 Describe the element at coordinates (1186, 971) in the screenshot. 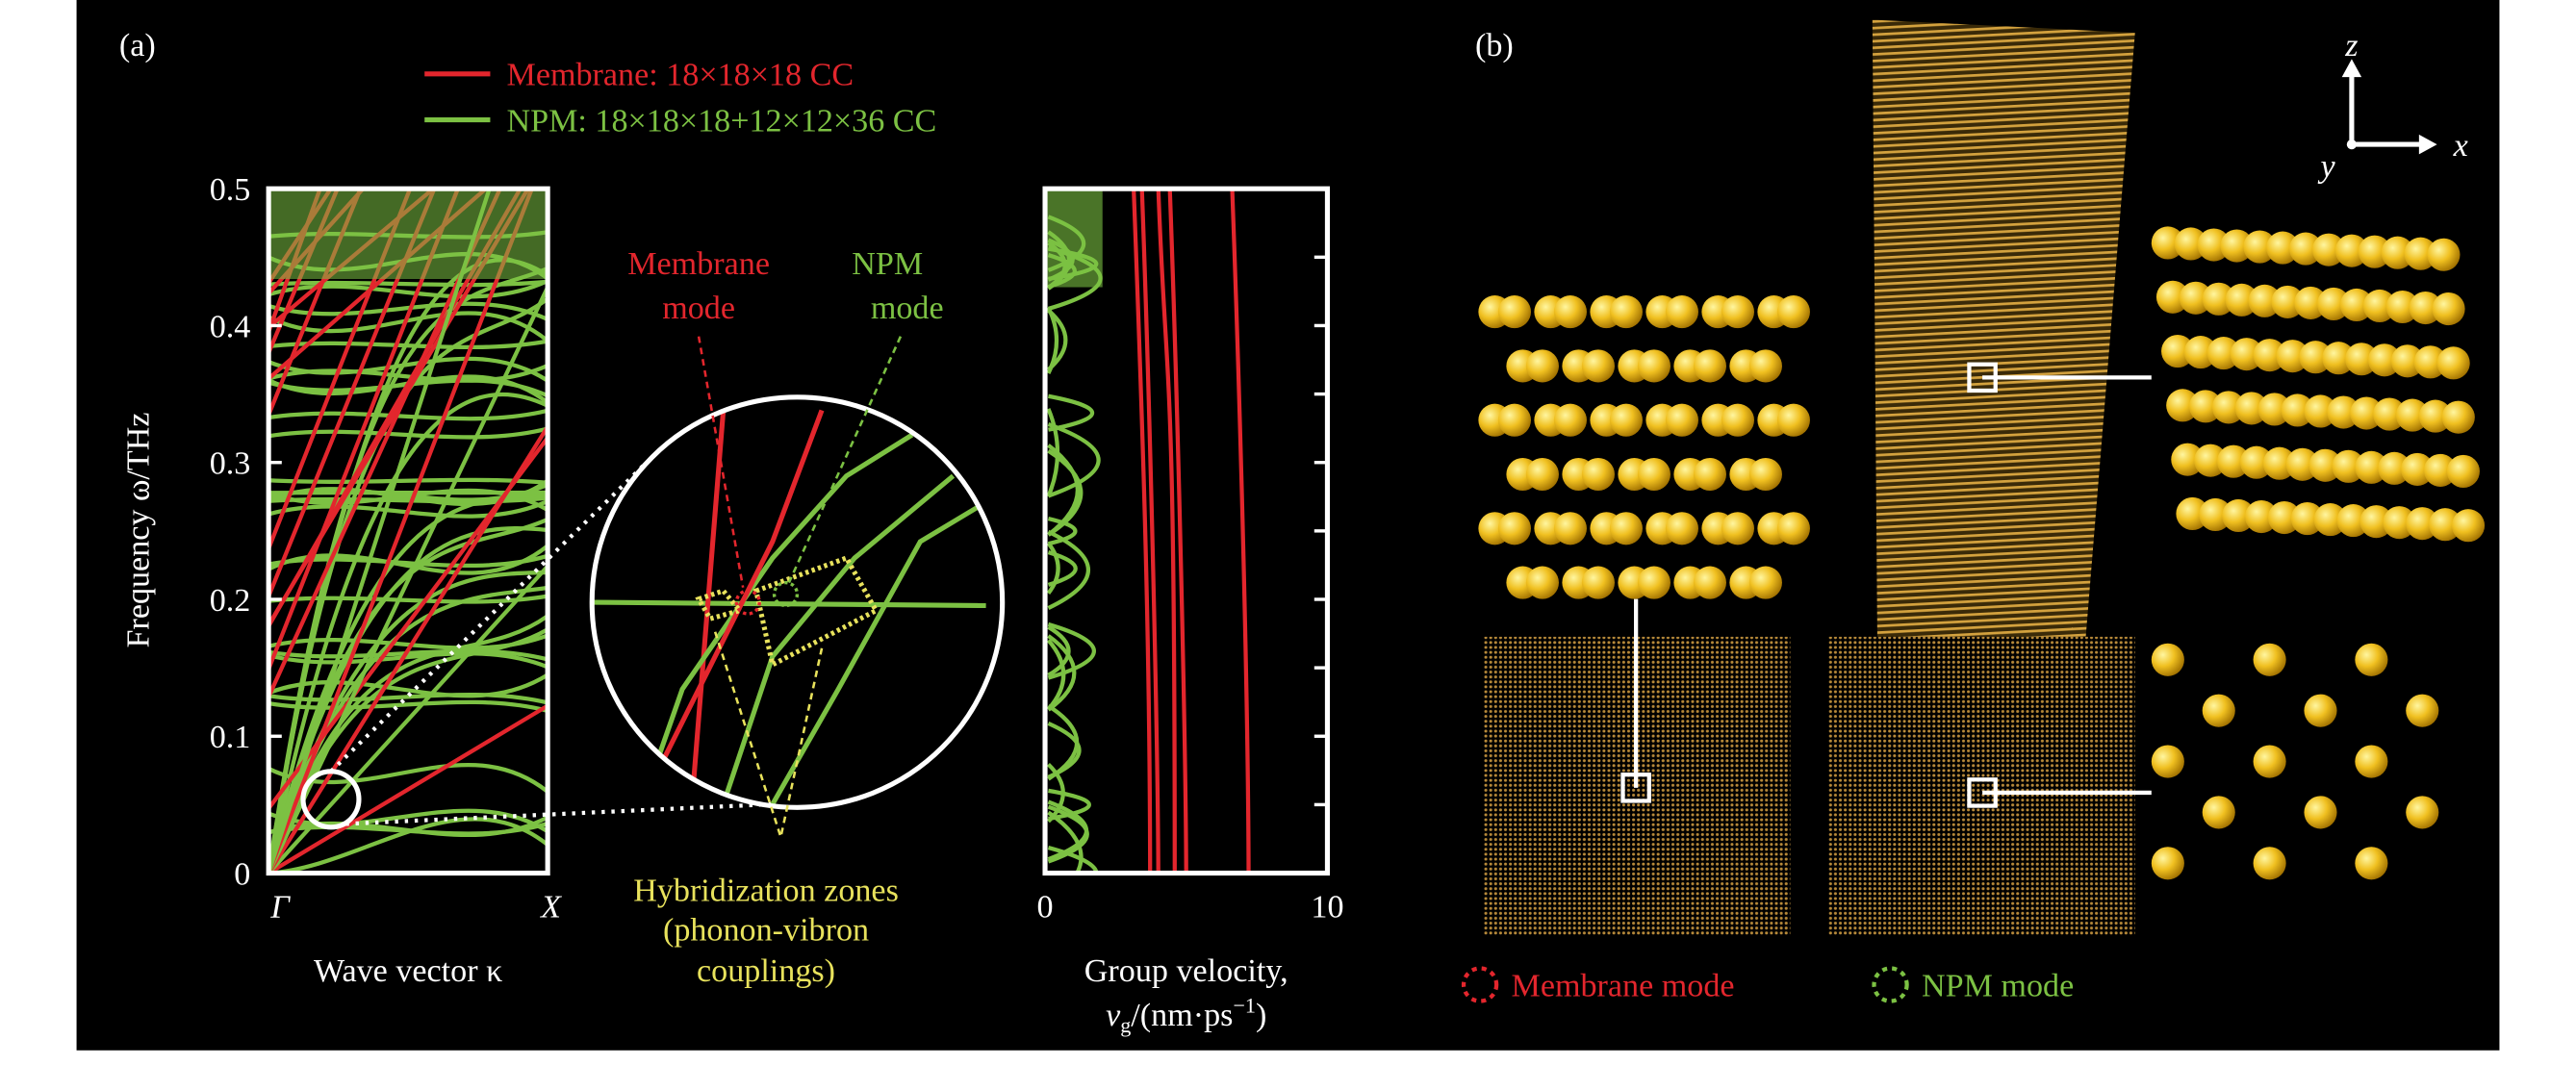

I see `x-axis-label: Group velocity,` at that location.